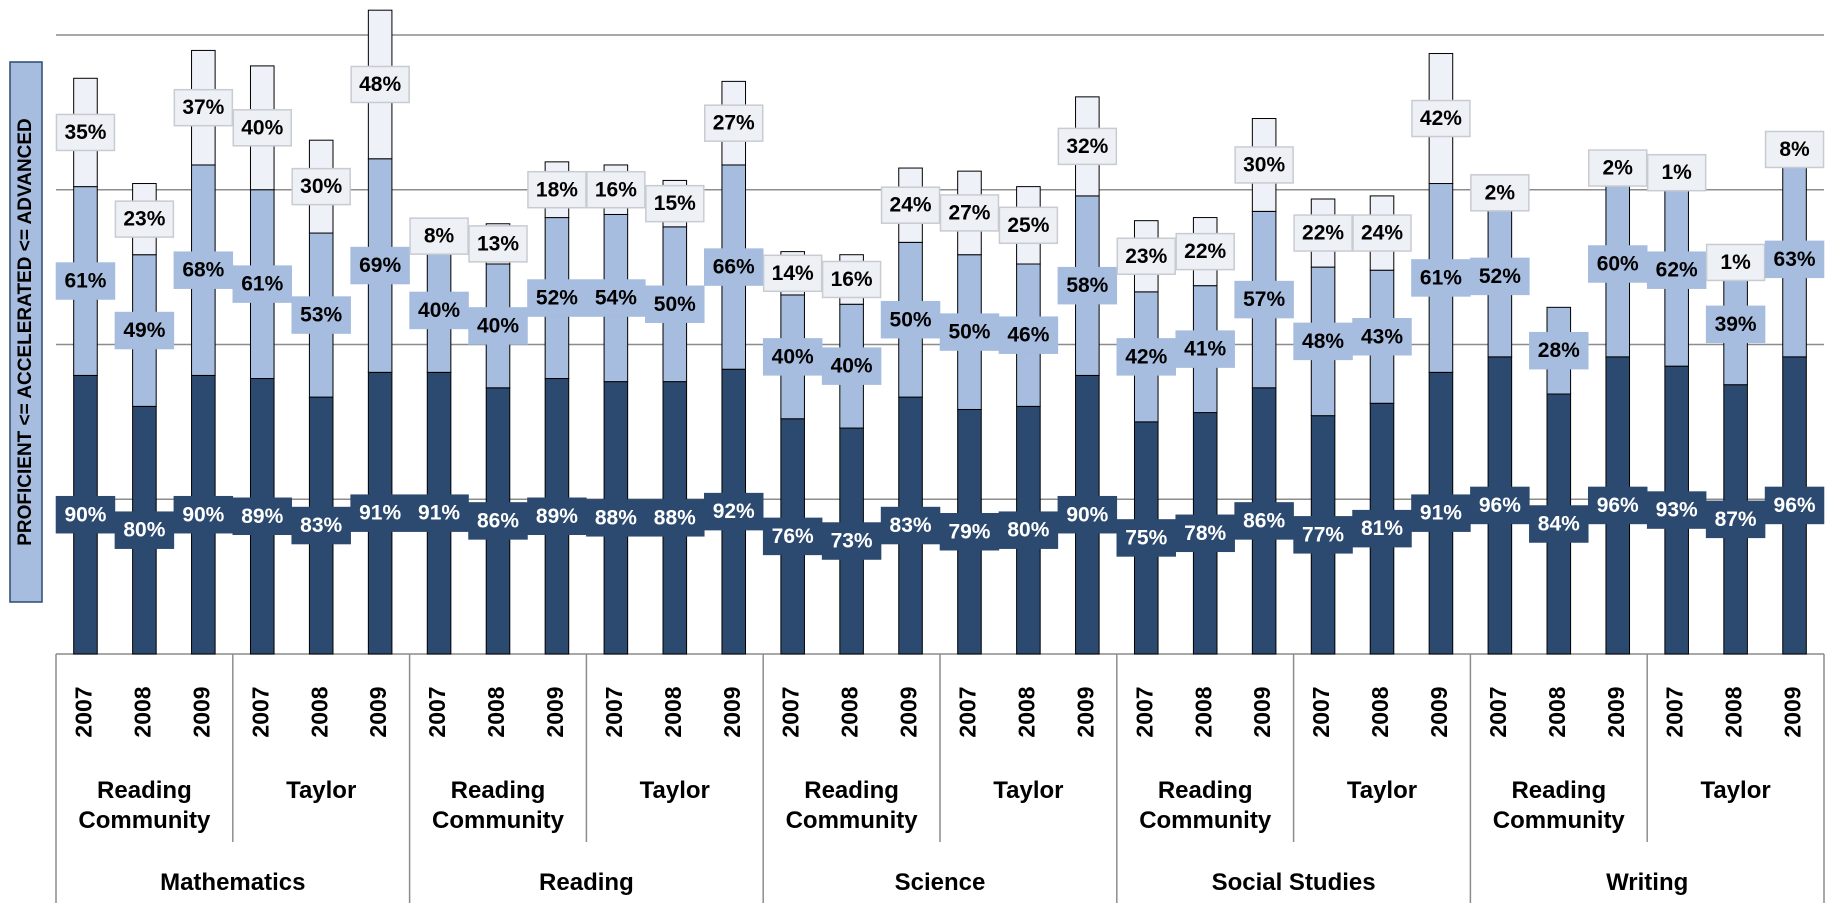 The image size is (1831, 903). What do you see at coordinates (1028, 335) in the screenshot?
I see `value-label: 46%` at bounding box center [1028, 335].